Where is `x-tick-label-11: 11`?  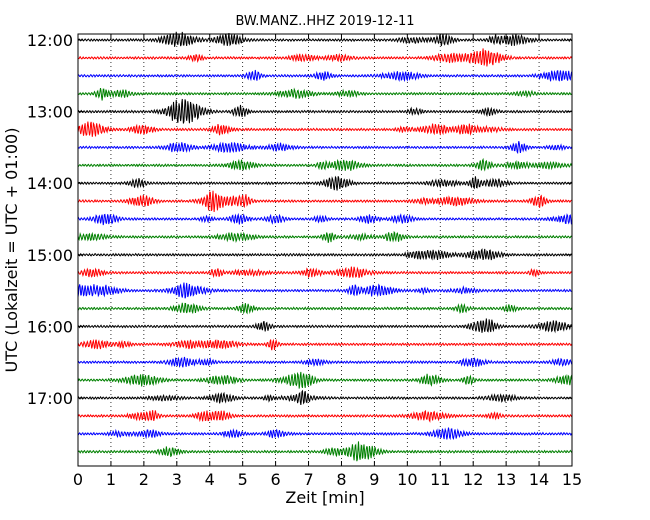 x-tick-label-11: 11 is located at coordinates (440, 479).